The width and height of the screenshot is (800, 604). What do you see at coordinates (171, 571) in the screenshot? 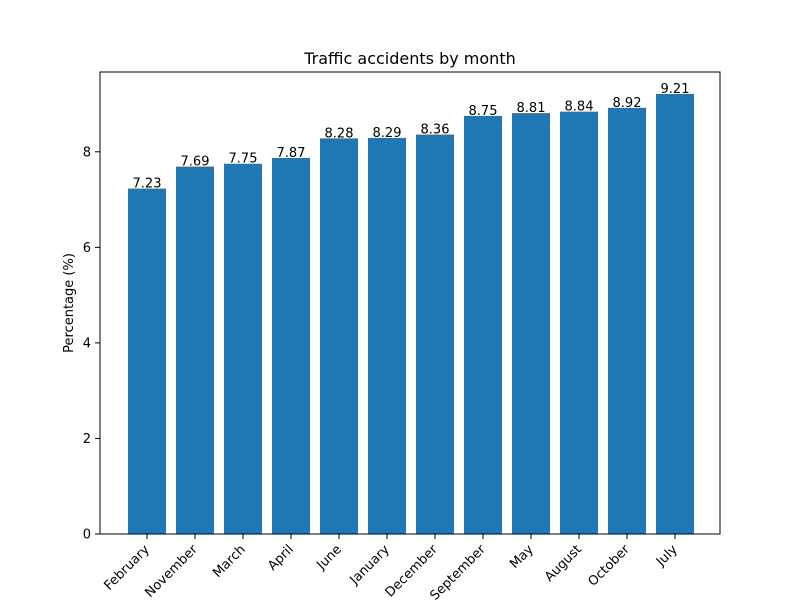
I see `x-tick-label-november: November` at bounding box center [171, 571].